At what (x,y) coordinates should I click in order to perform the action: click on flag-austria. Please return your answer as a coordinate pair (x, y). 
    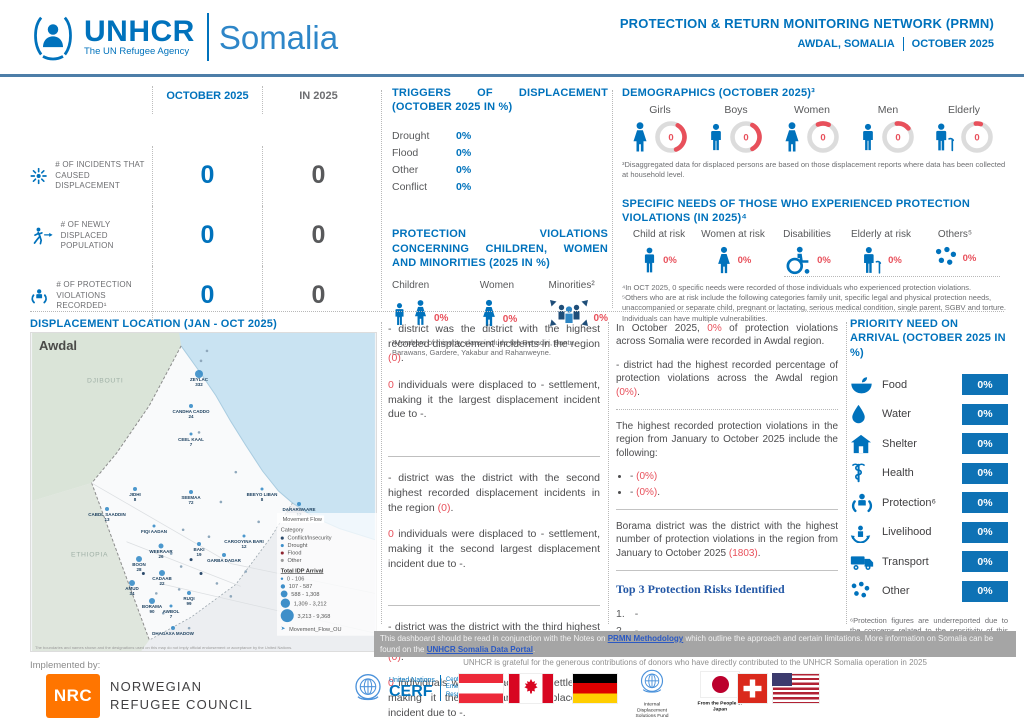
    Looking at the image, I should click on (481, 688).